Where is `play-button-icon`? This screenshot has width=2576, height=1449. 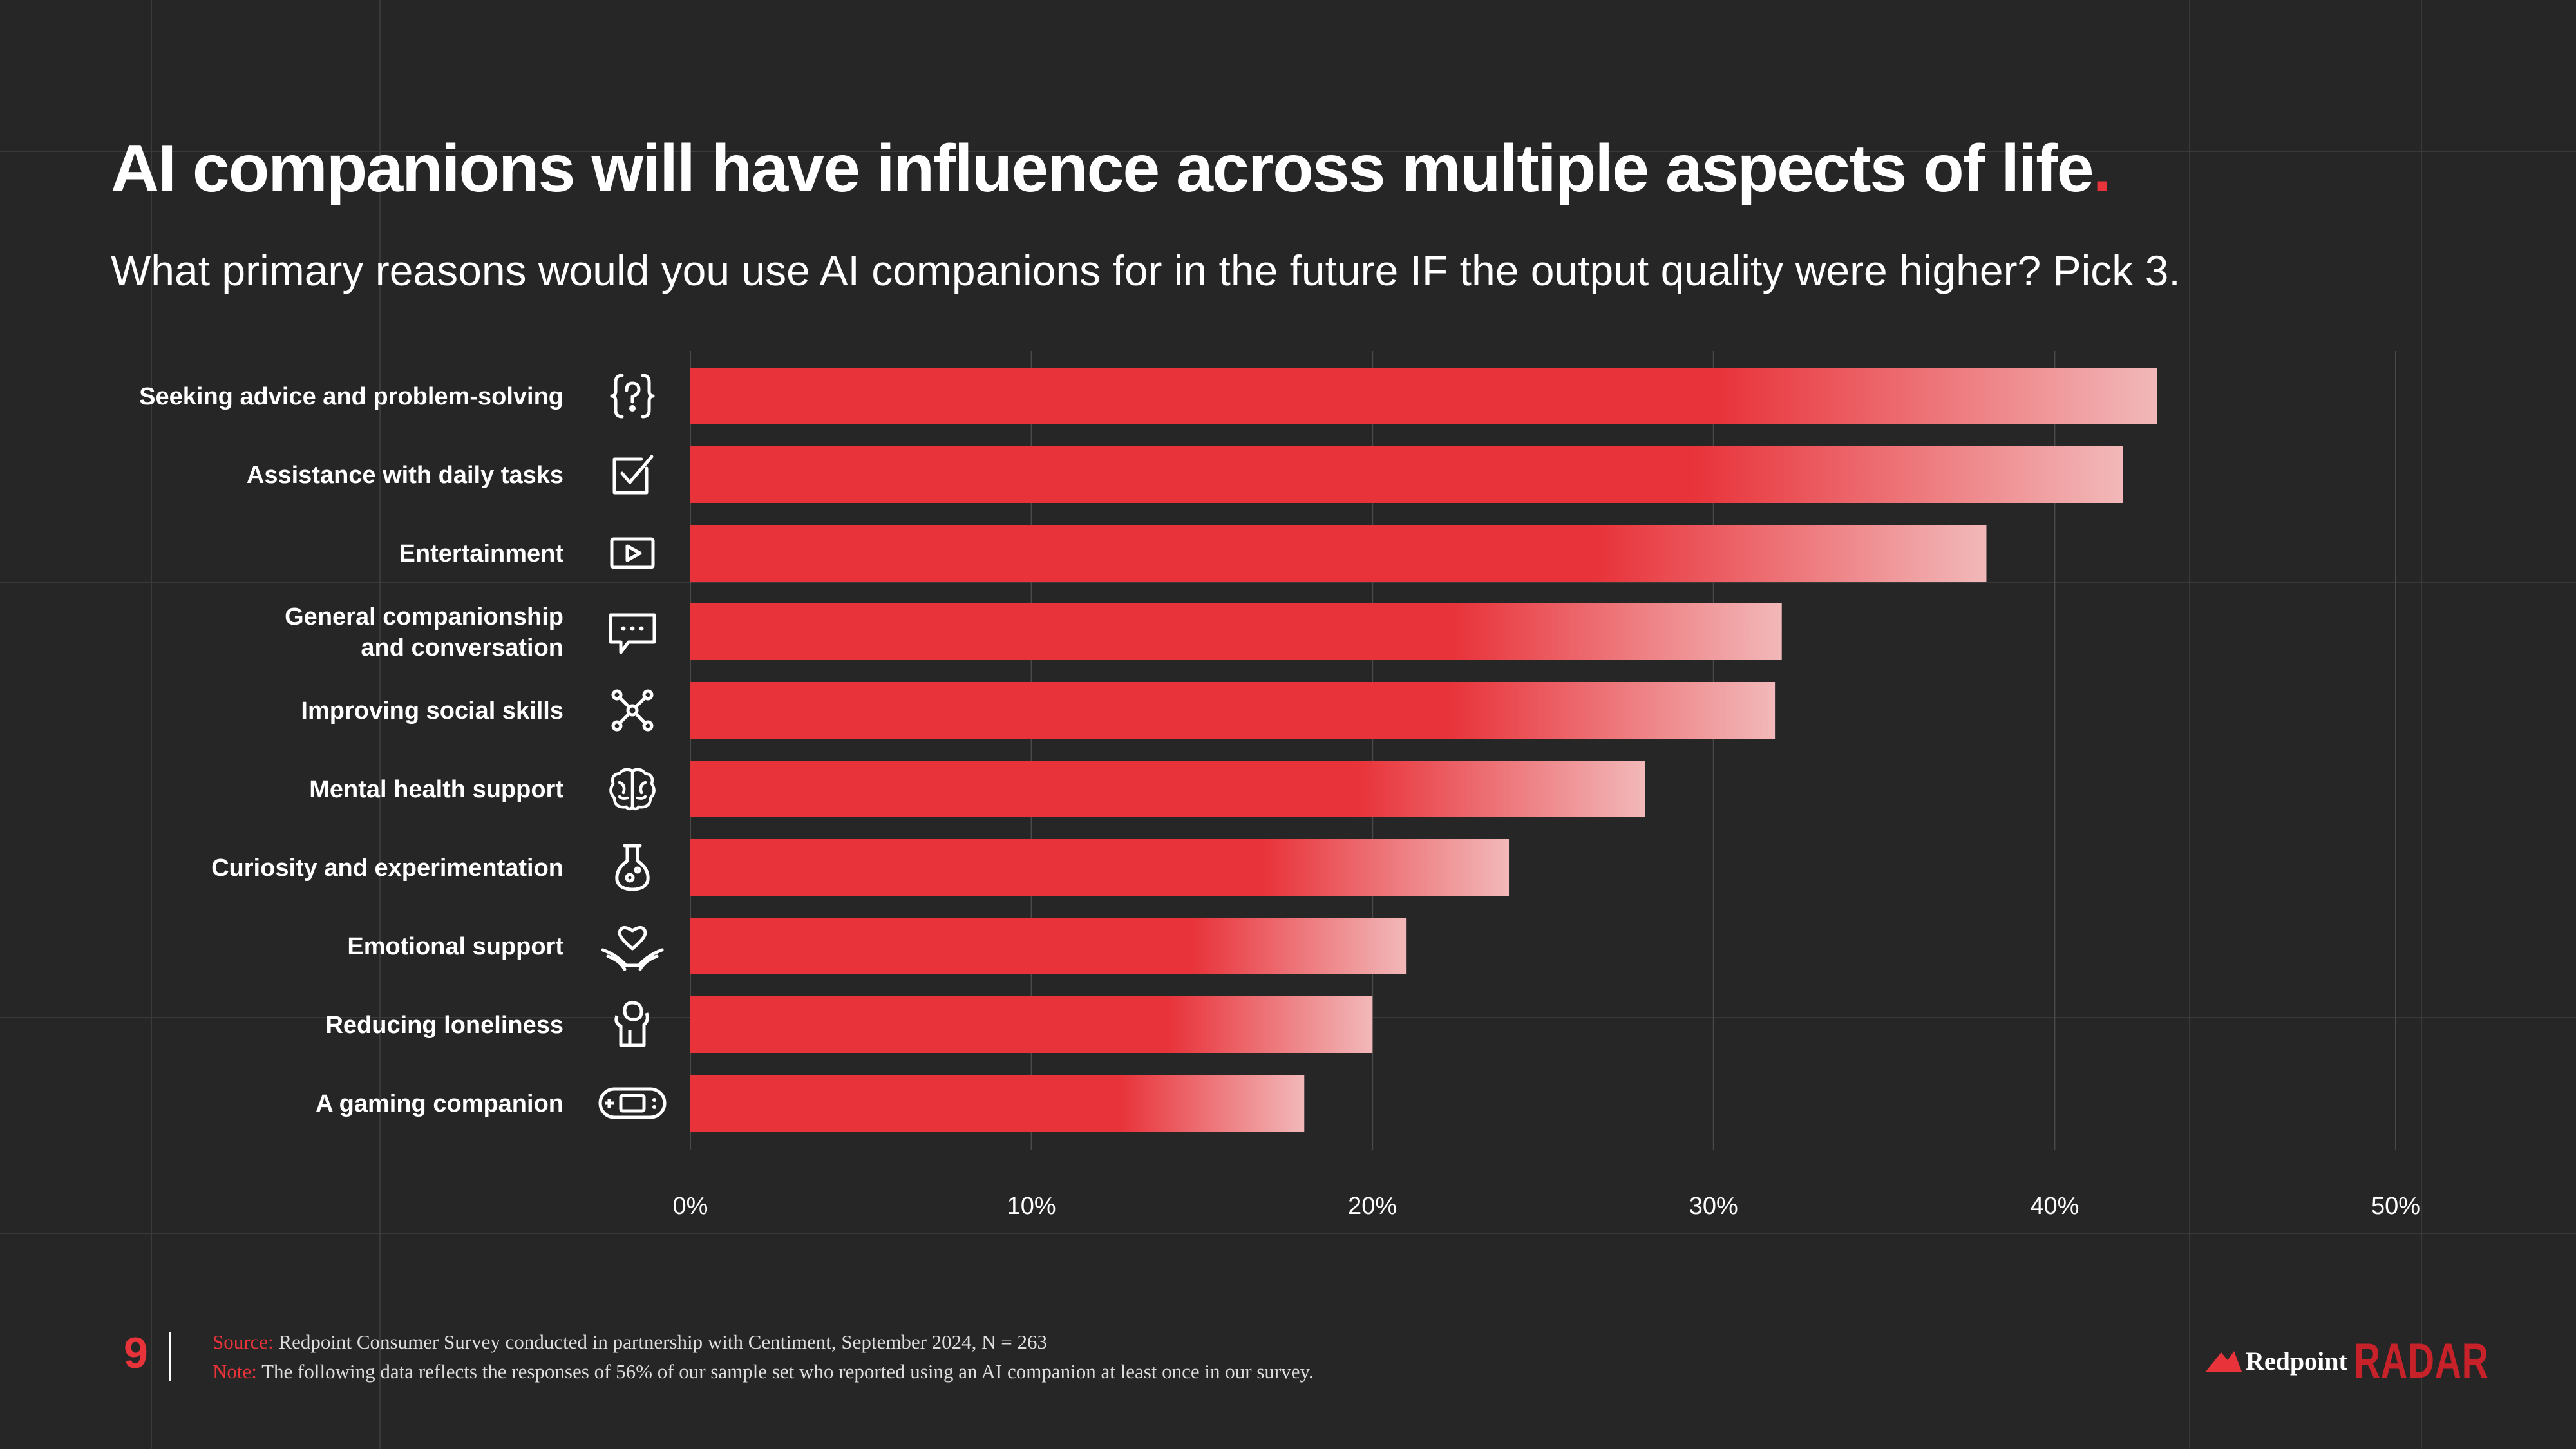
play-button-icon is located at coordinates (633, 553).